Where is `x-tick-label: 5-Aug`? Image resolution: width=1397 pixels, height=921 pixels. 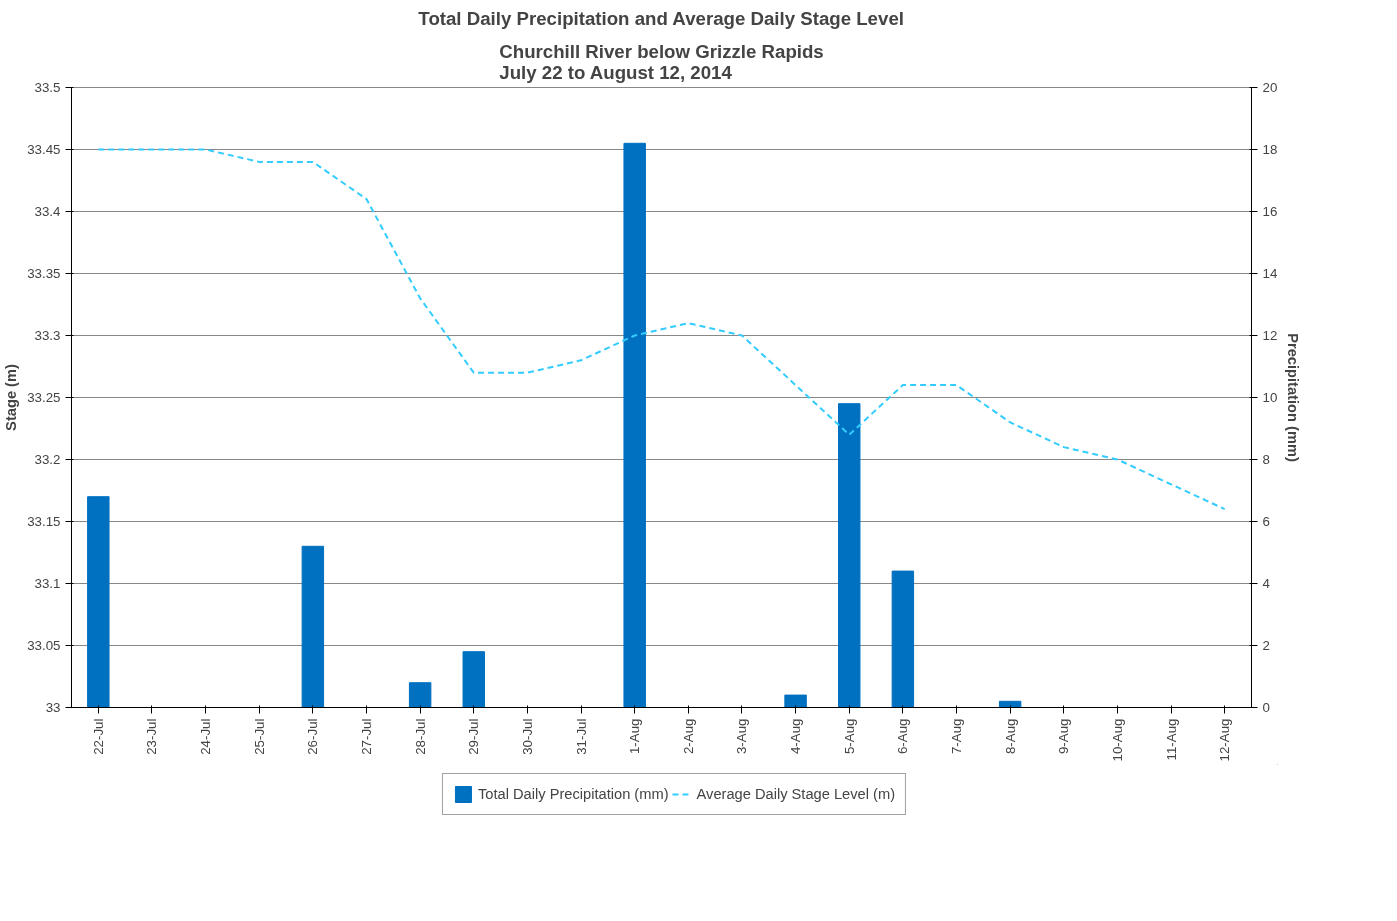
x-tick-label: 5-Aug is located at coordinates (849, 736).